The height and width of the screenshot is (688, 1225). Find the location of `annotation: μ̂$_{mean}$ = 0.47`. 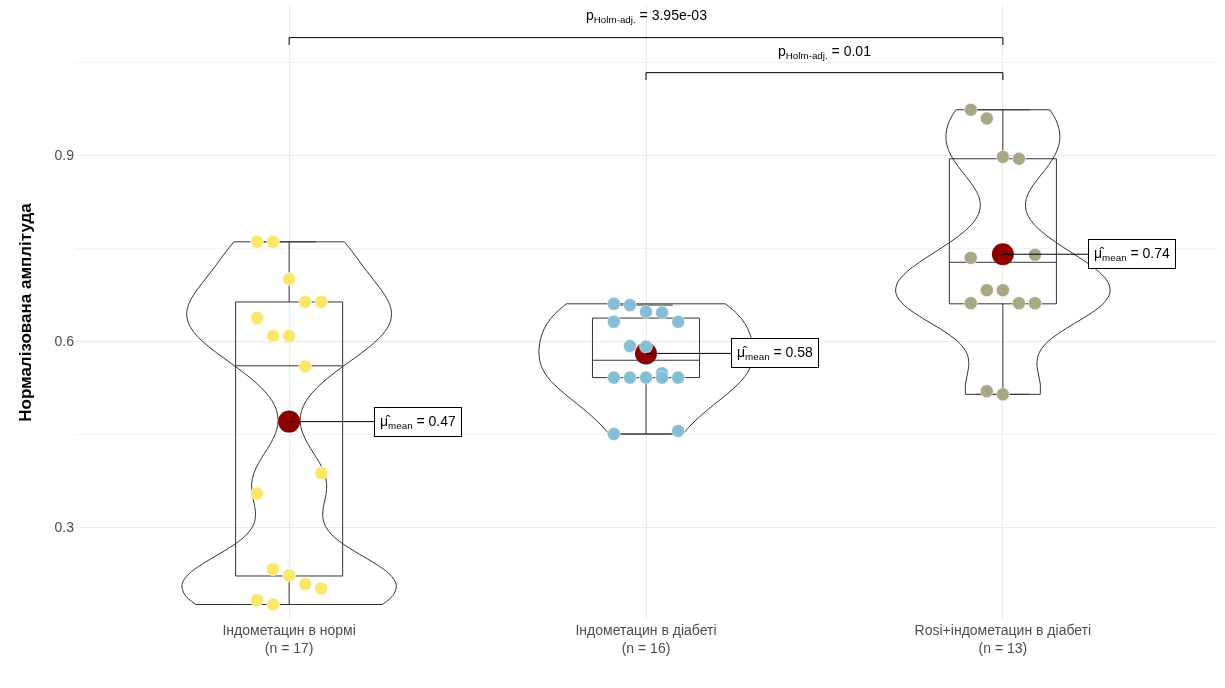

annotation: μ̂$_{mean}$ = 0.47 is located at coordinates (418, 422).